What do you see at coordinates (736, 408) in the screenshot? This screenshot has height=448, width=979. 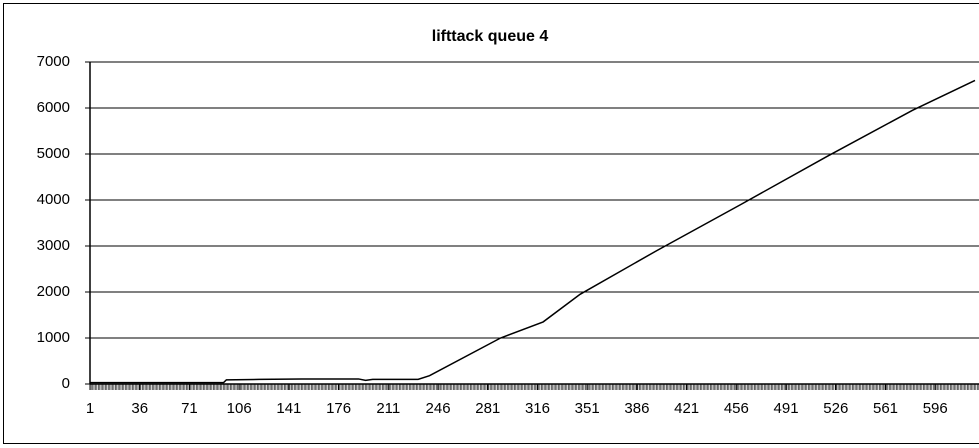 I see `x-tick-label: 456` at bounding box center [736, 408].